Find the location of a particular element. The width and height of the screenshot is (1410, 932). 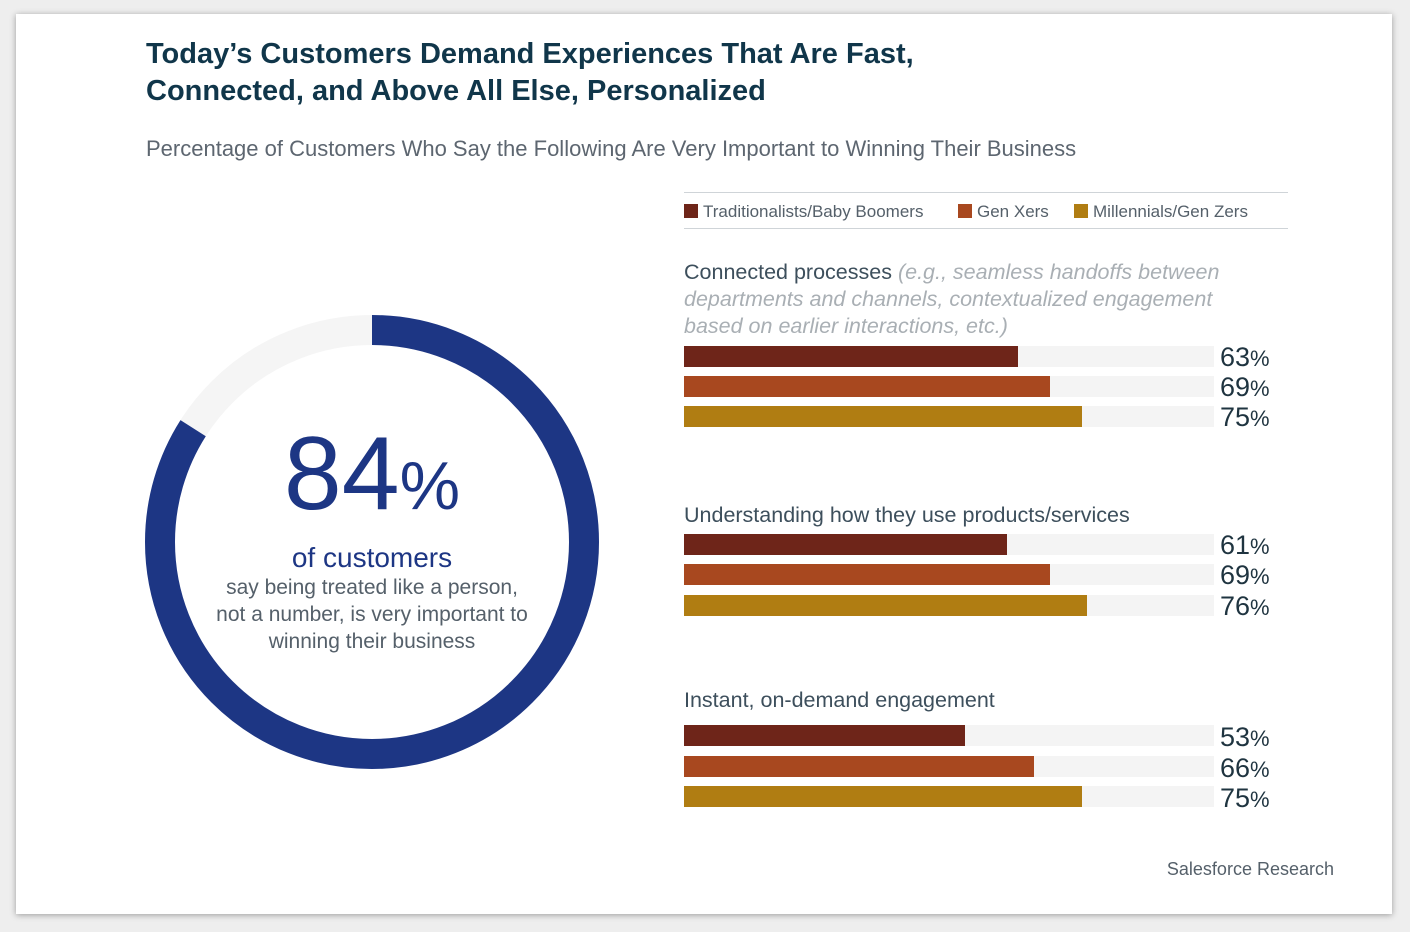

value-number: 76 is located at coordinates (1235, 606).